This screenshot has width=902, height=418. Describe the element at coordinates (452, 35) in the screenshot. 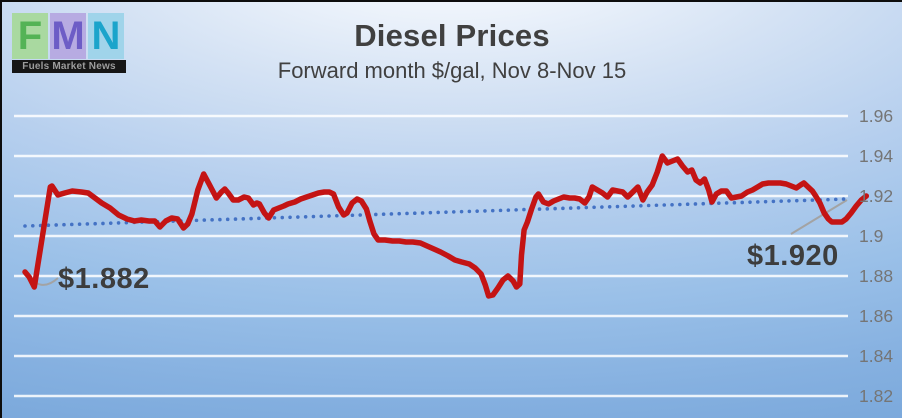

I see `chart-title: Diesel Prices` at that location.